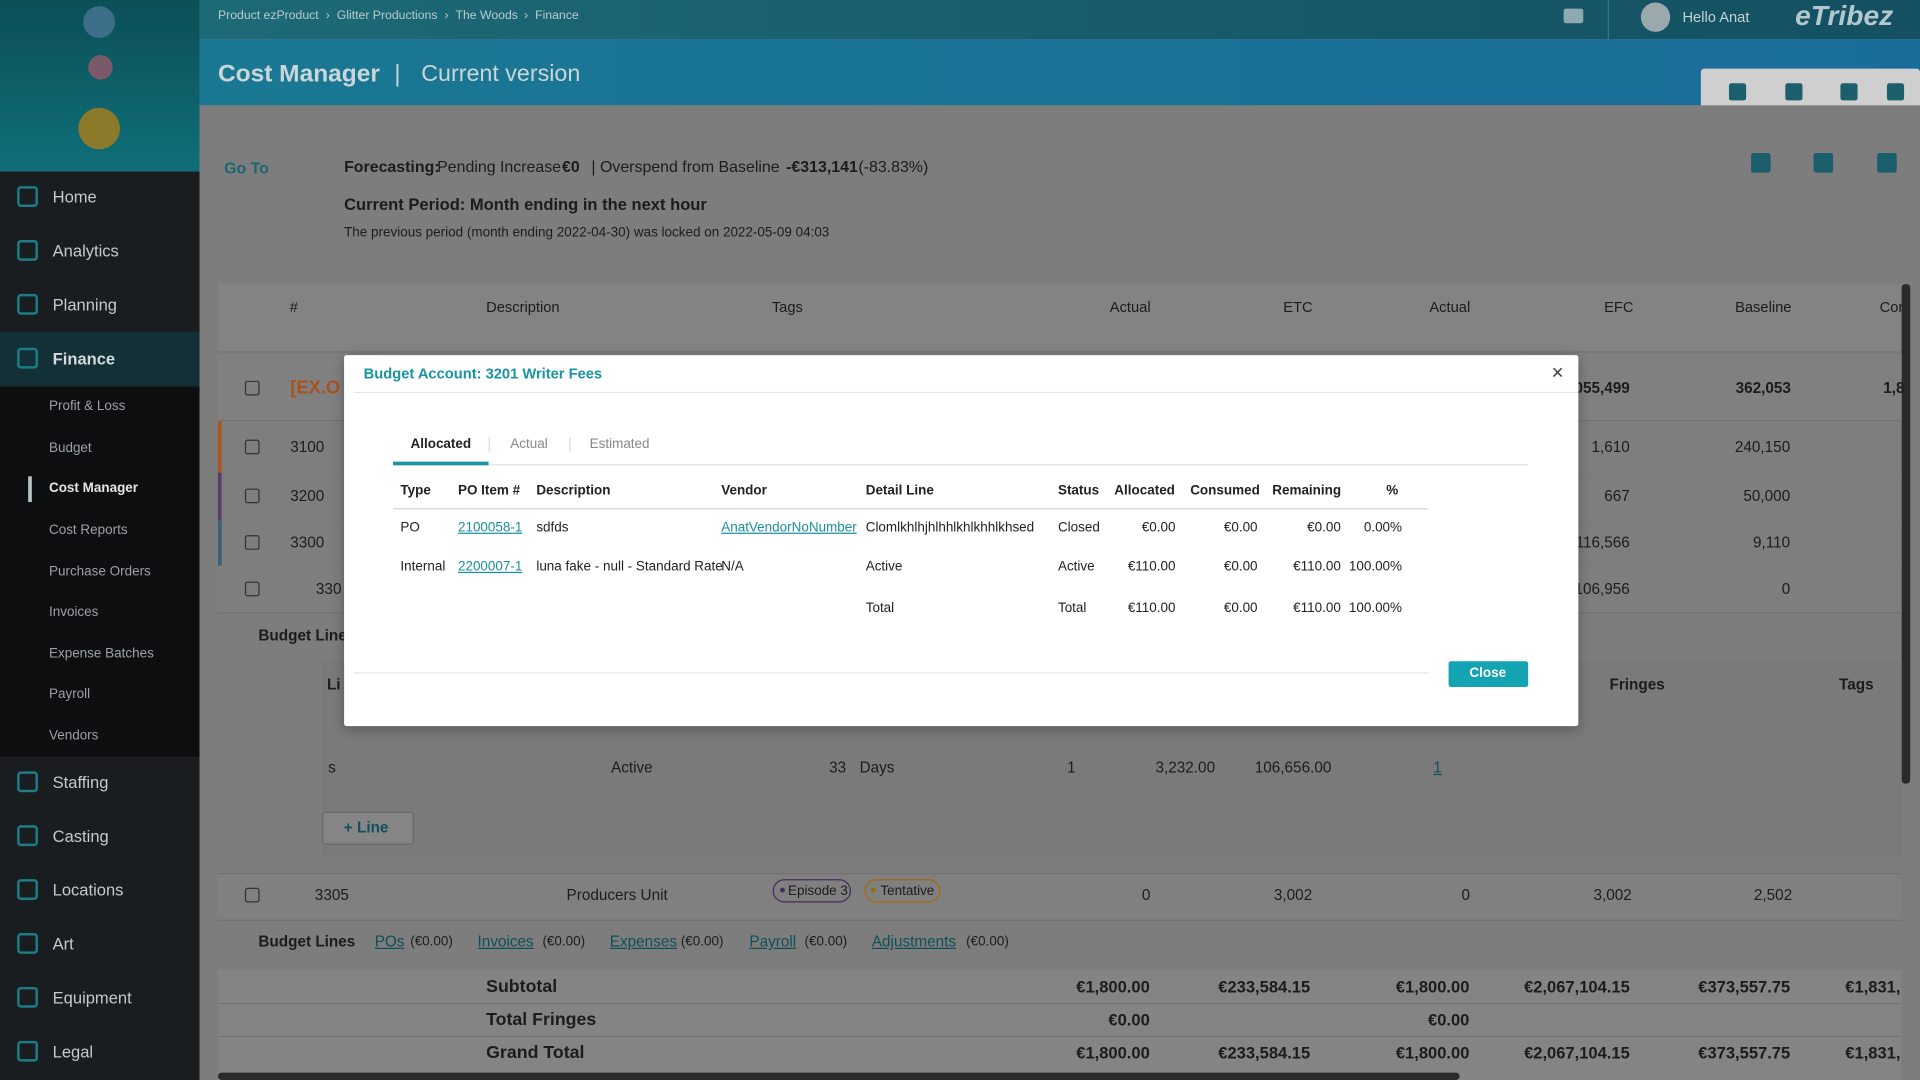  I want to click on amount: (€0.00), so click(826, 941).